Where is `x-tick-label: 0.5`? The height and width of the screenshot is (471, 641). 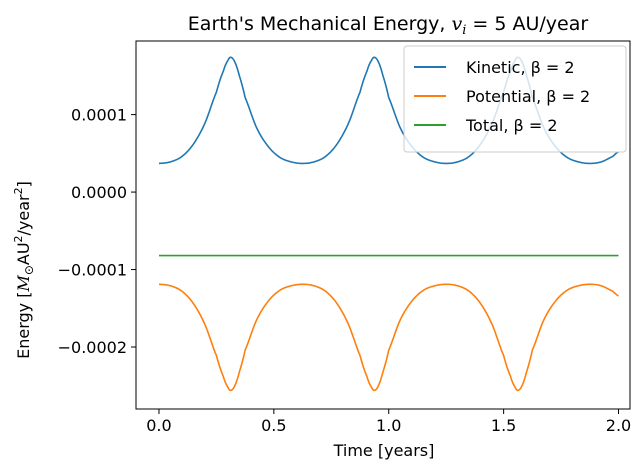
x-tick-label: 0.5 is located at coordinates (273, 425).